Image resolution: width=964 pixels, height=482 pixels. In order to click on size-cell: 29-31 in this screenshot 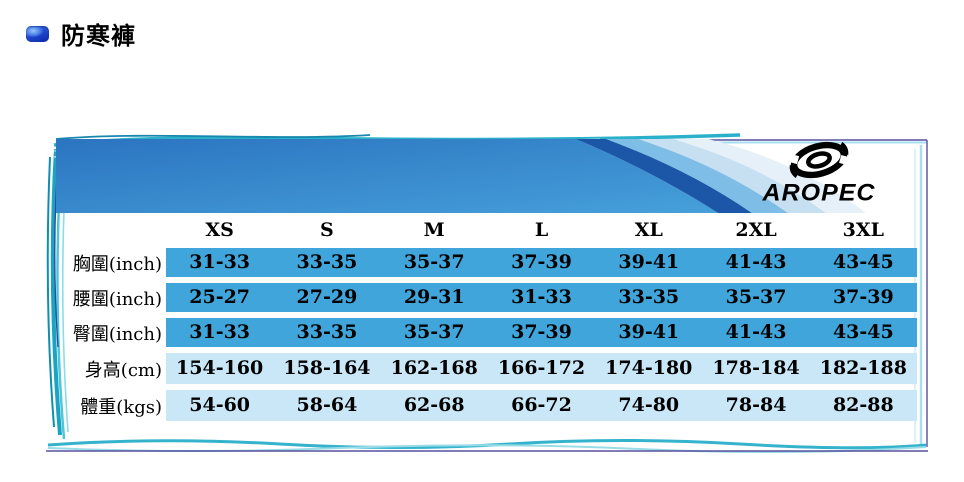, I will do `click(434, 297)`.